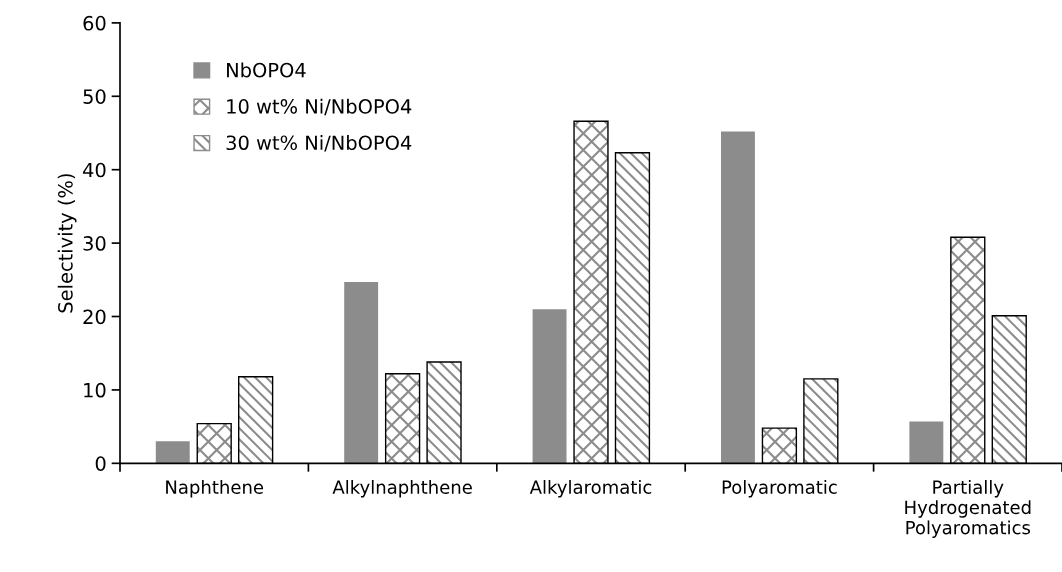  Describe the element at coordinates (968, 508) in the screenshot. I see `x-tick-label: Partially Hydrogenated Polyaromatics` at that location.